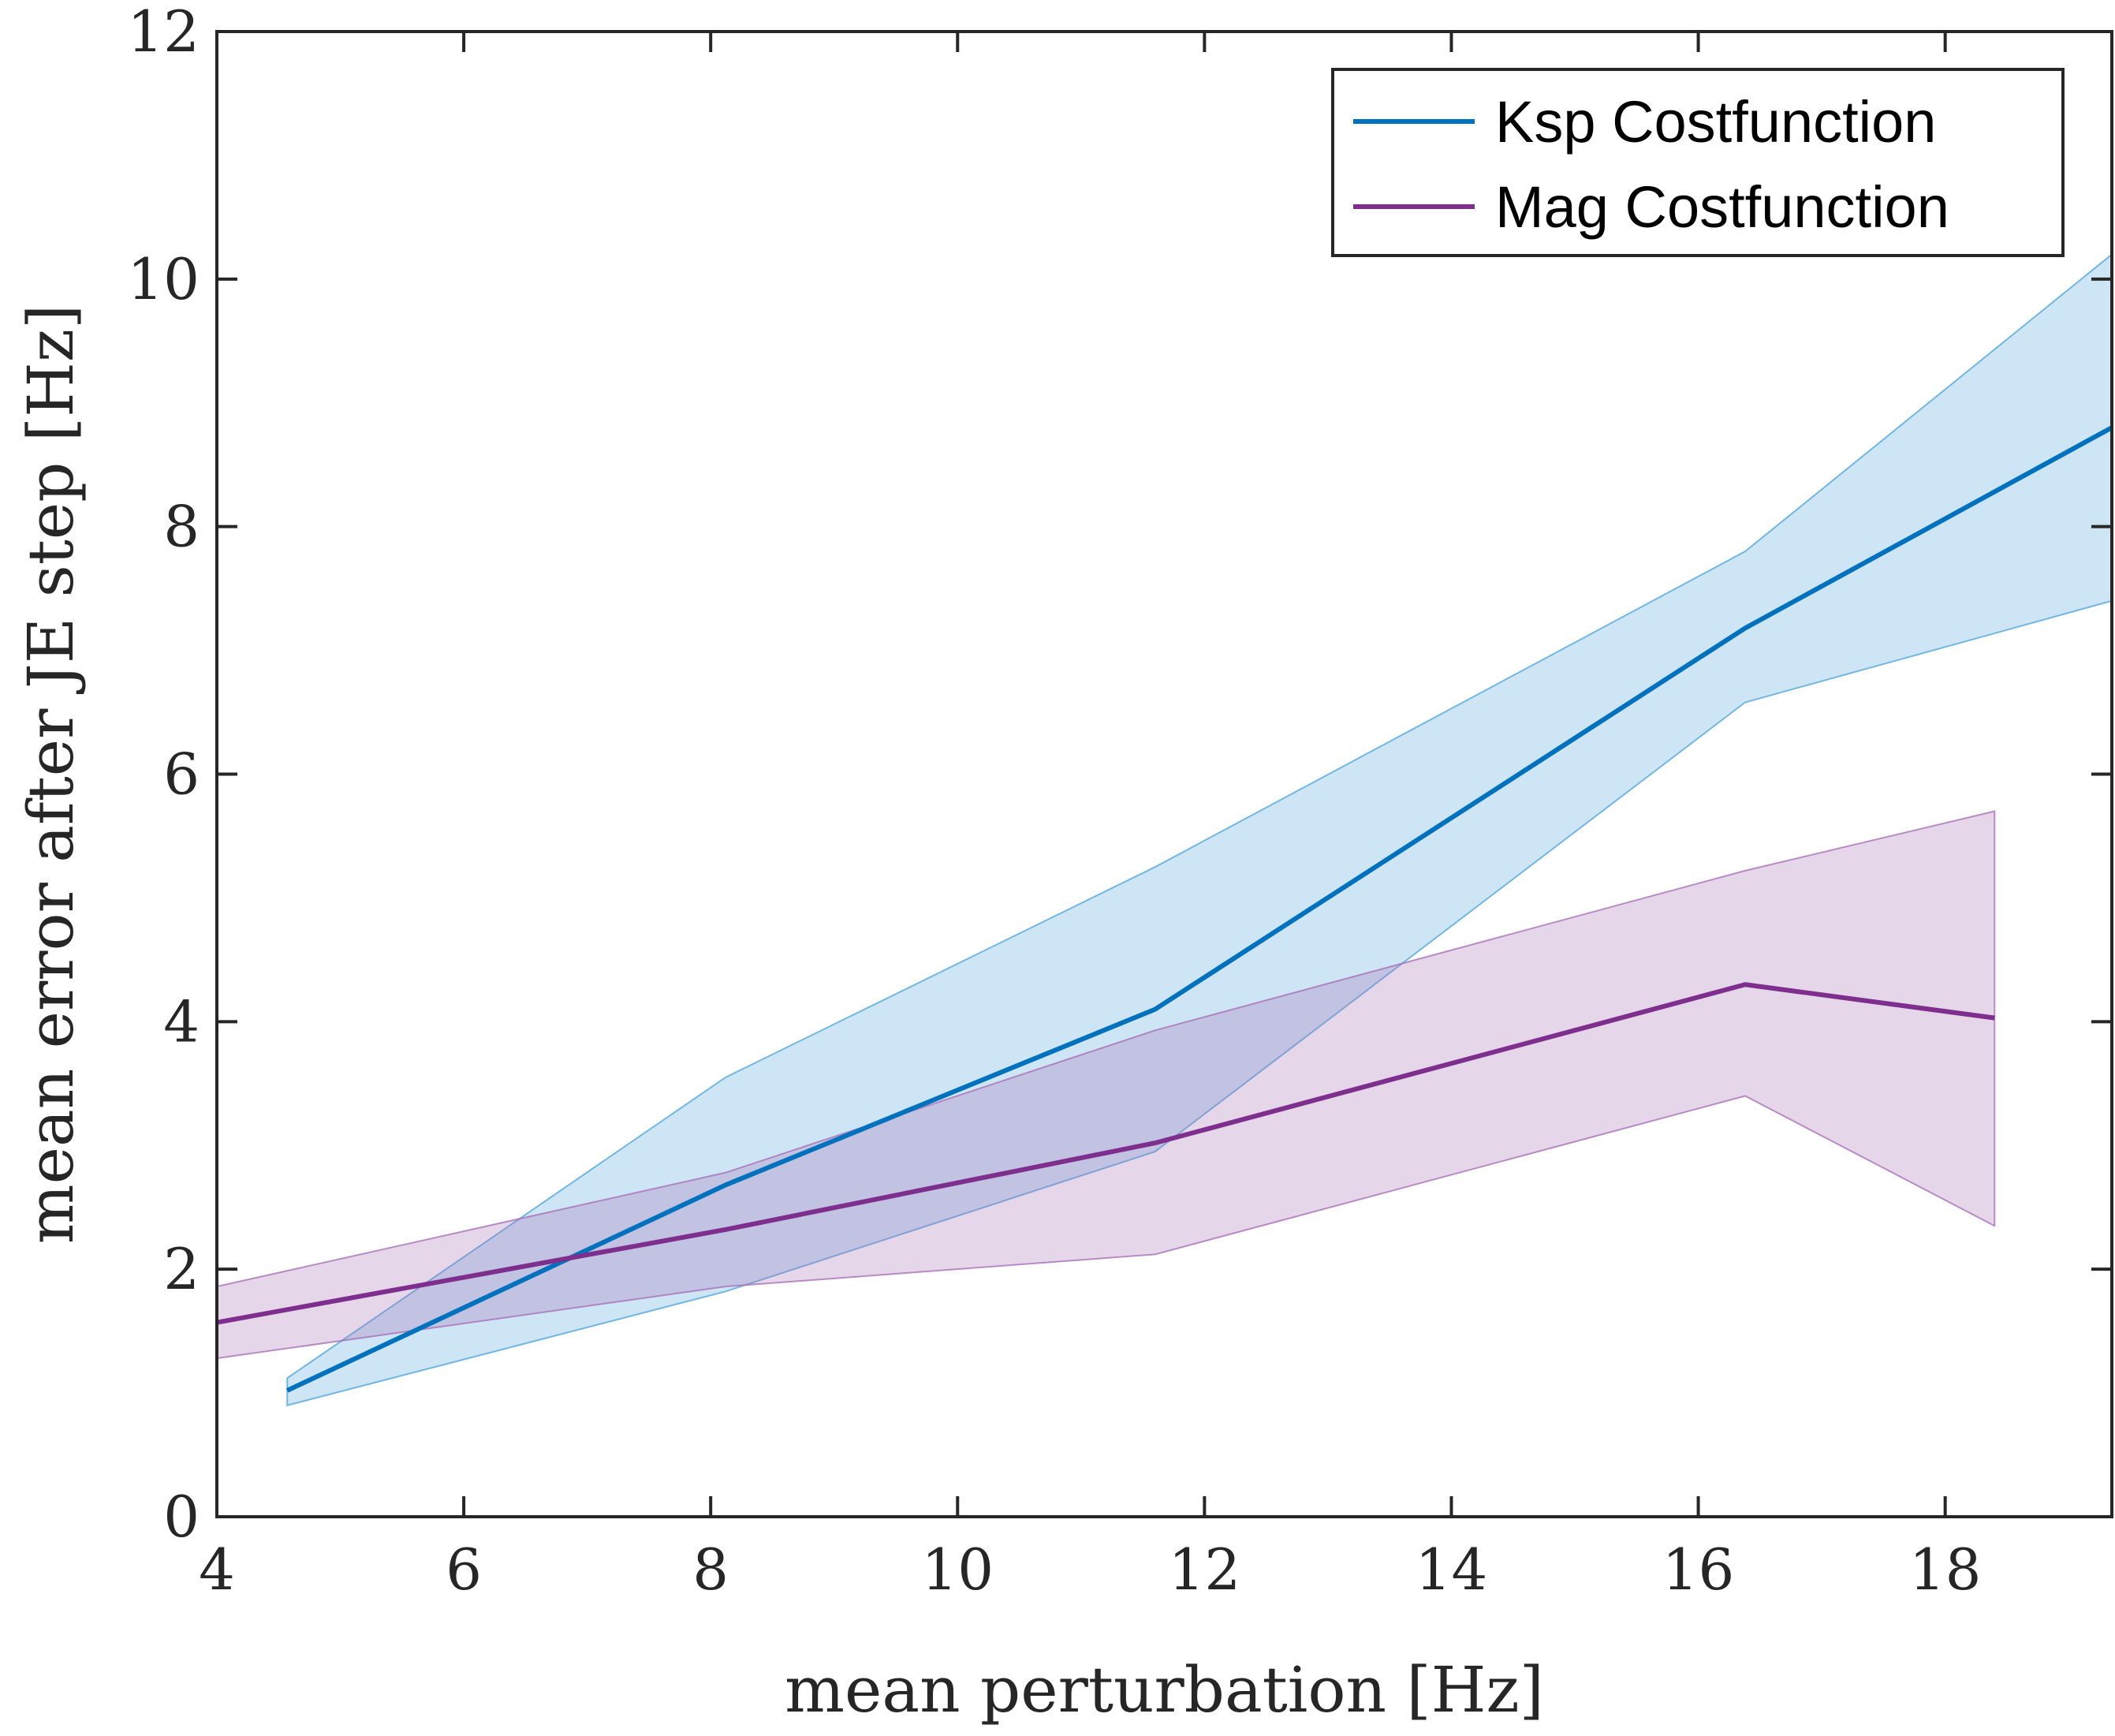 This screenshot has height=1736, width=2115. I want to click on y-tick-label: 8, so click(182, 527).